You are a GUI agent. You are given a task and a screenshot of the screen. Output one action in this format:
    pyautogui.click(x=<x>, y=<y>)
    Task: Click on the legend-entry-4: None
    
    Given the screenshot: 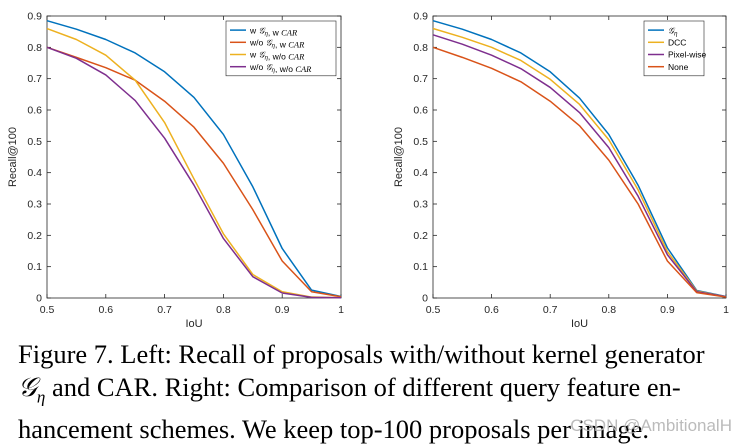 What is the action you would take?
    pyautogui.click(x=678, y=67)
    